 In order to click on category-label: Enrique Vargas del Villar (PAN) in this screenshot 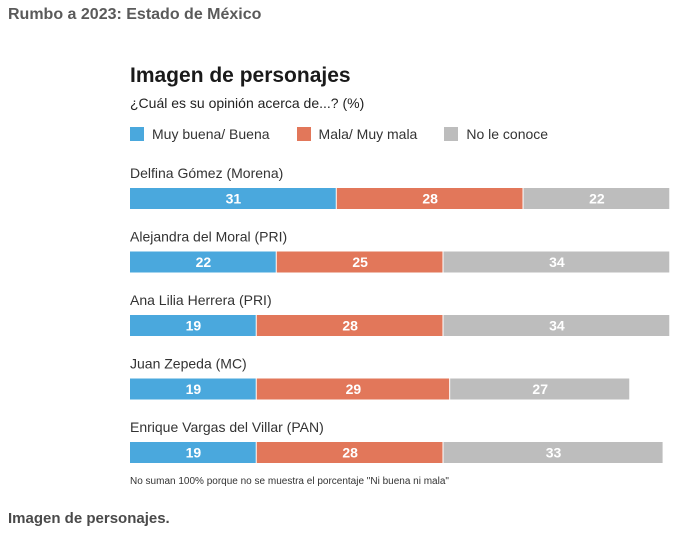, I will do `click(227, 427)`.